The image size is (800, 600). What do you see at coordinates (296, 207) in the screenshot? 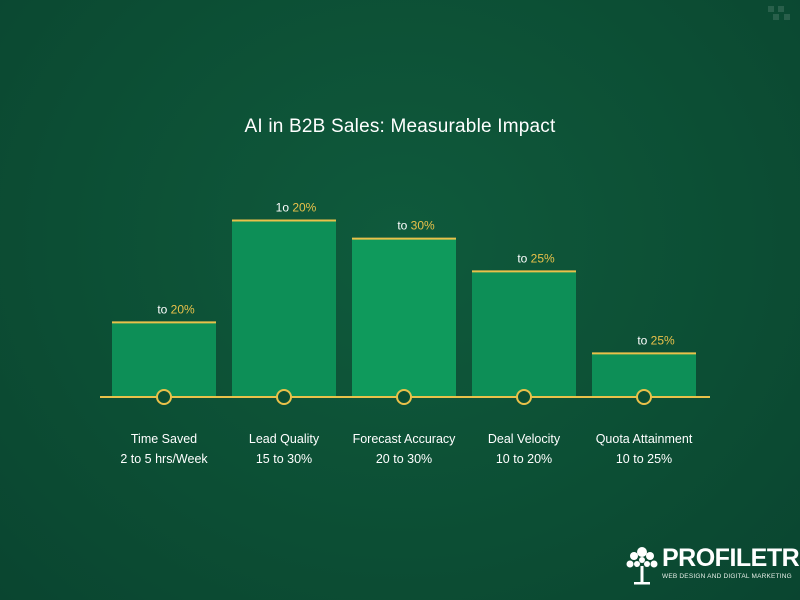
I see `data-label: 1o 20%` at bounding box center [296, 207].